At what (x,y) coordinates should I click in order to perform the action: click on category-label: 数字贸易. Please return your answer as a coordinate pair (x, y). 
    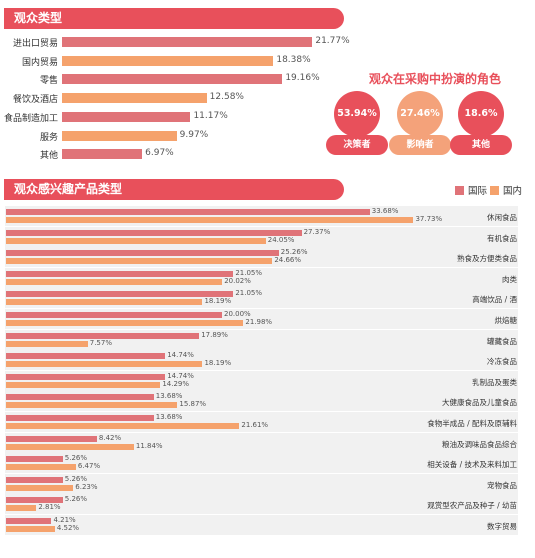
    Looking at the image, I should click on (502, 526).